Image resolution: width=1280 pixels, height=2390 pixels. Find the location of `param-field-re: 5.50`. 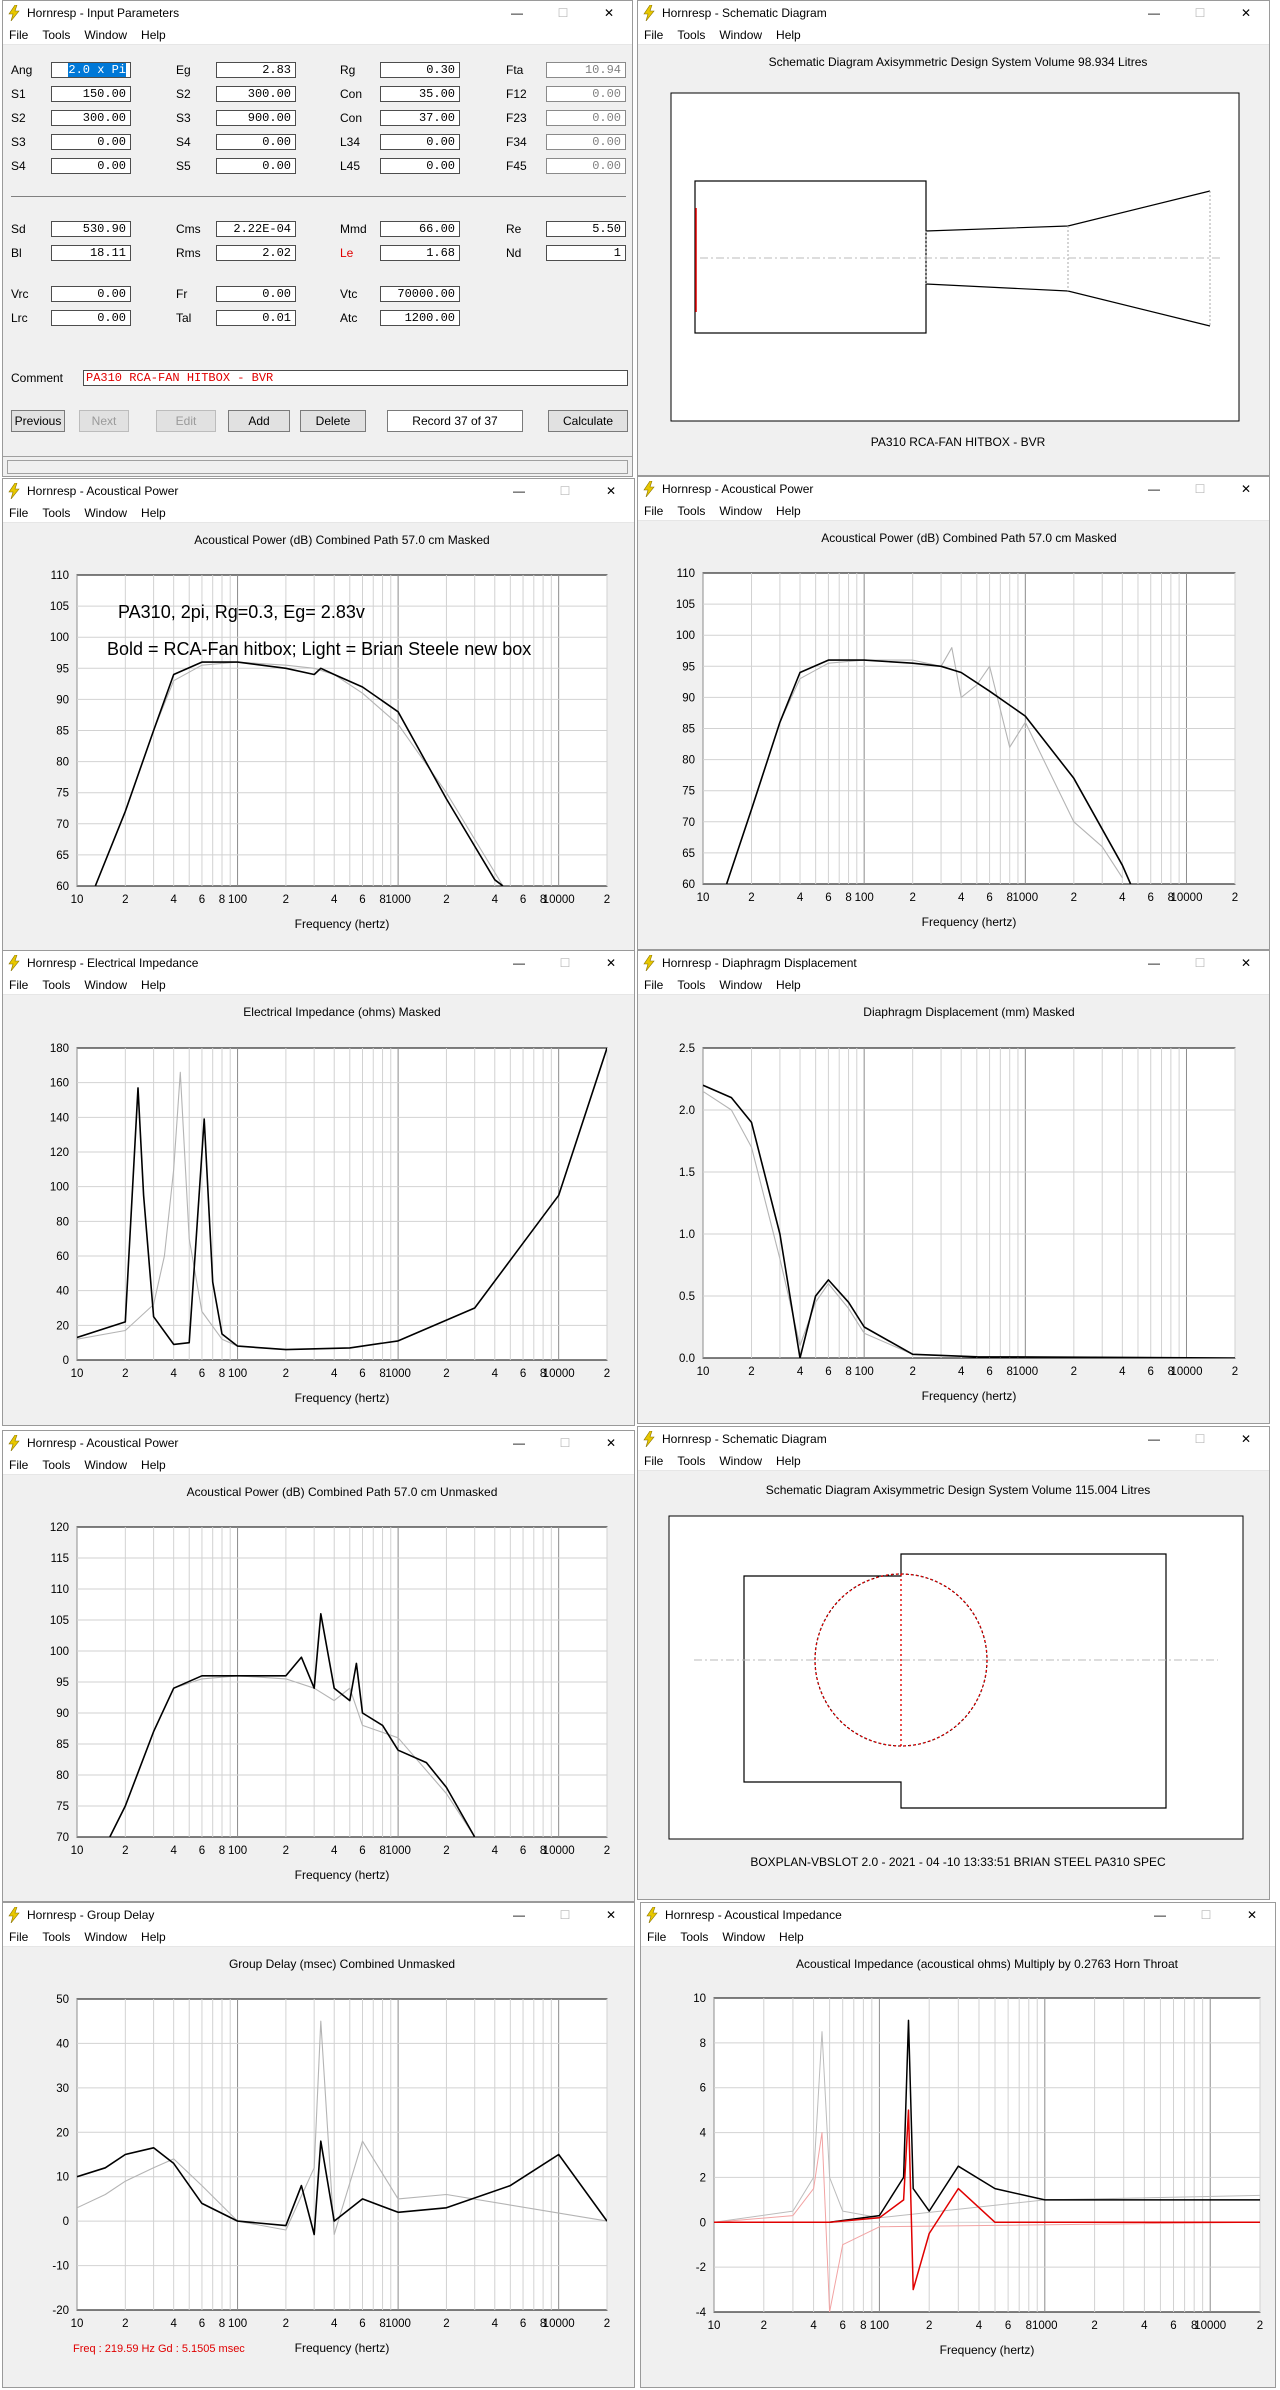

param-field-re: 5.50 is located at coordinates (586, 229).